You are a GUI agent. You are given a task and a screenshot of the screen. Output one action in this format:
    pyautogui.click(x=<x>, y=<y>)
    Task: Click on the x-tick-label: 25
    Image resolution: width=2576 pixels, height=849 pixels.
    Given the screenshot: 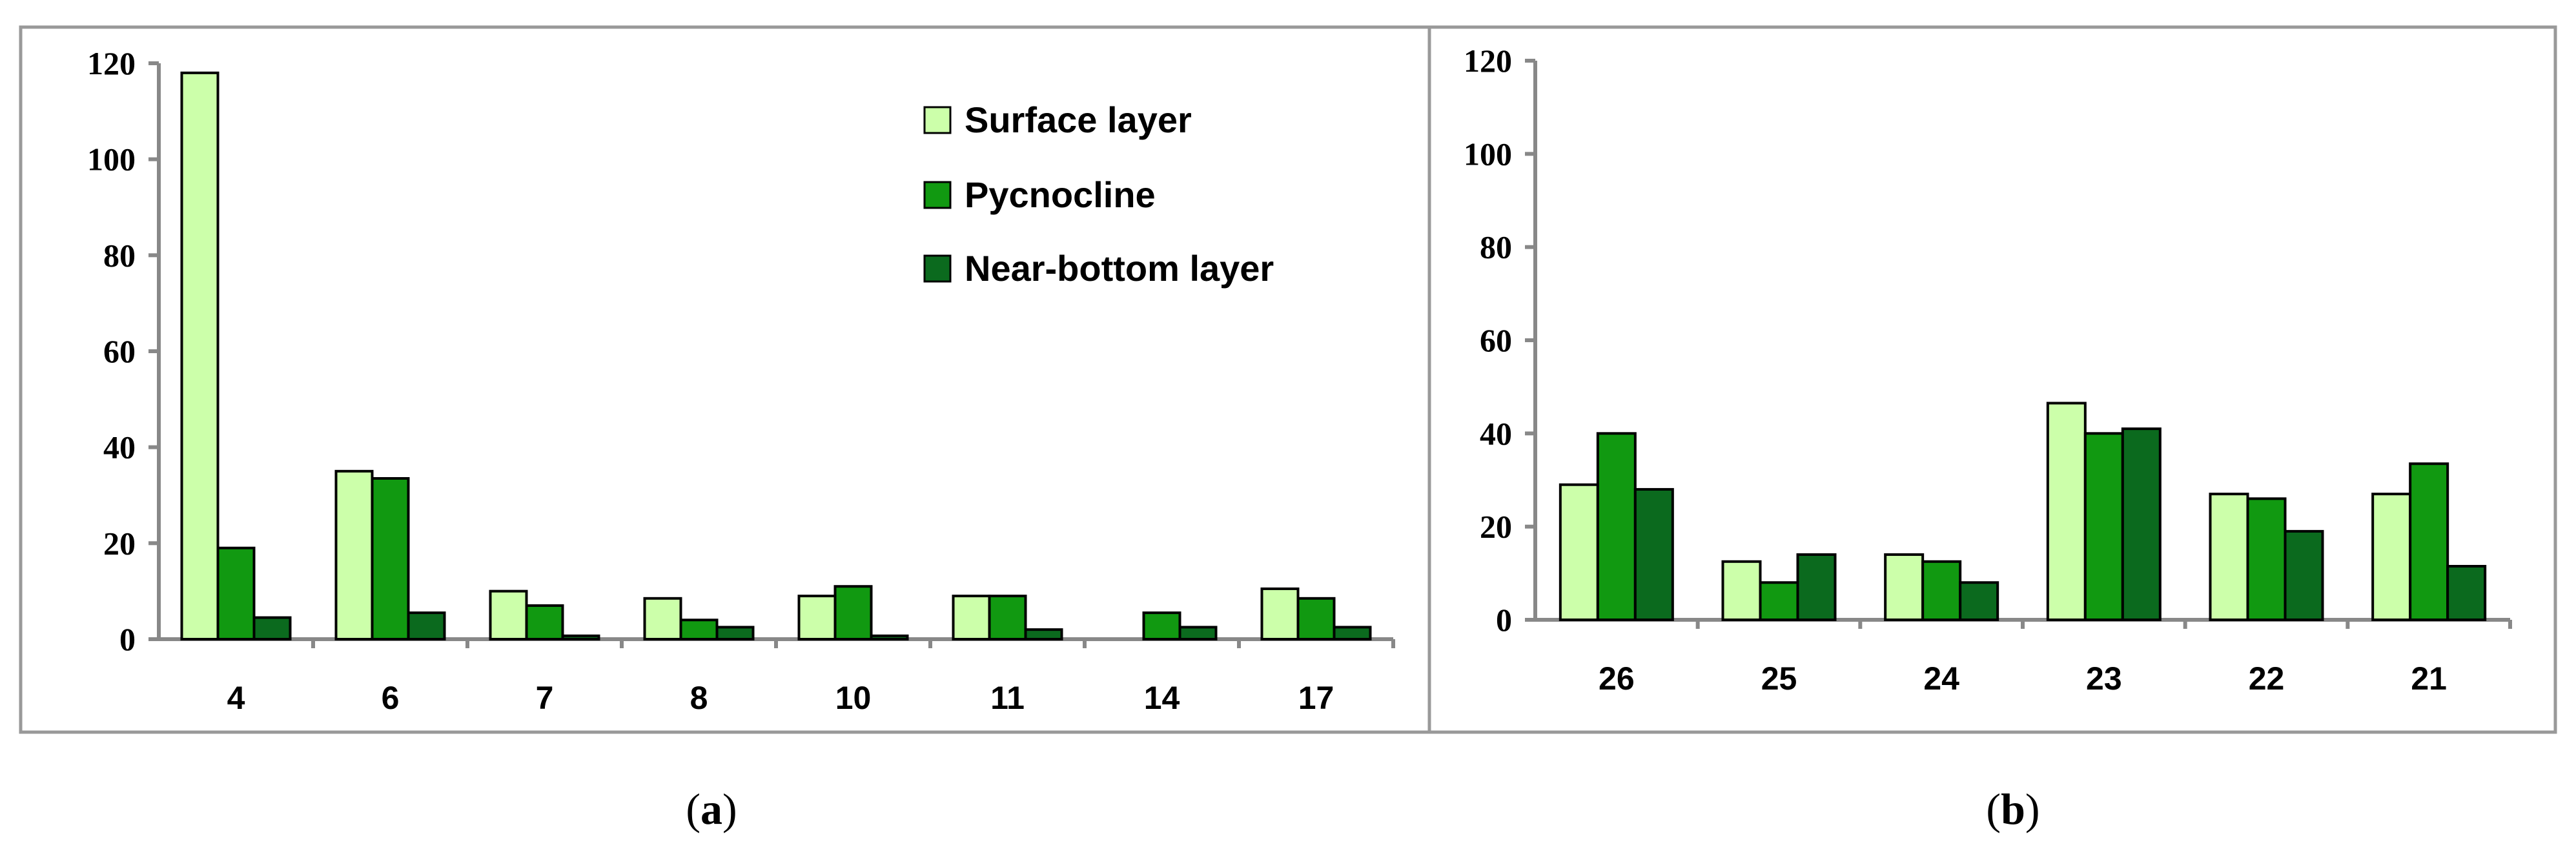 What is the action you would take?
    pyautogui.click(x=1779, y=678)
    